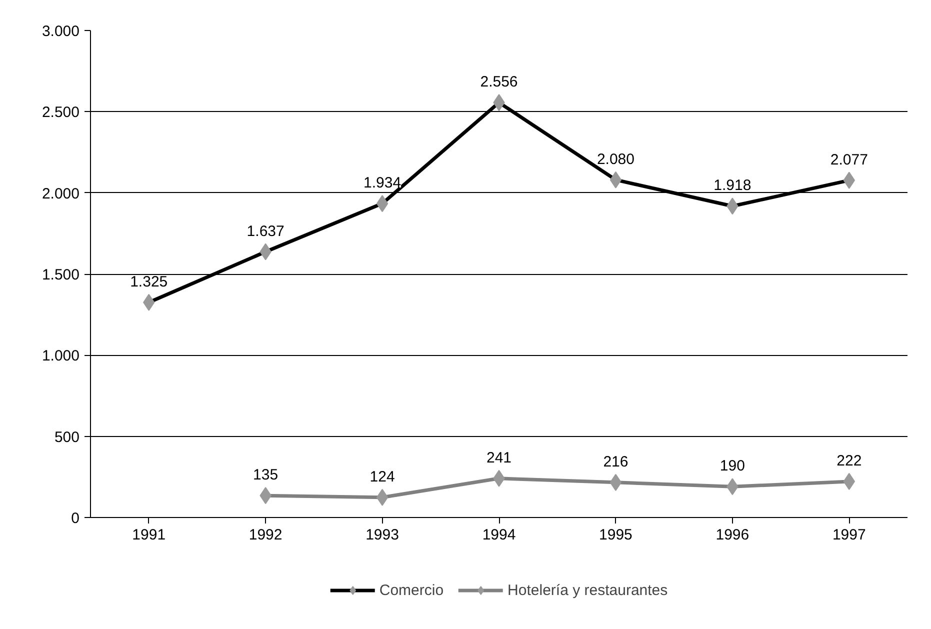 The width and height of the screenshot is (931, 629). I want to click on data-label: 1.325, so click(149, 281).